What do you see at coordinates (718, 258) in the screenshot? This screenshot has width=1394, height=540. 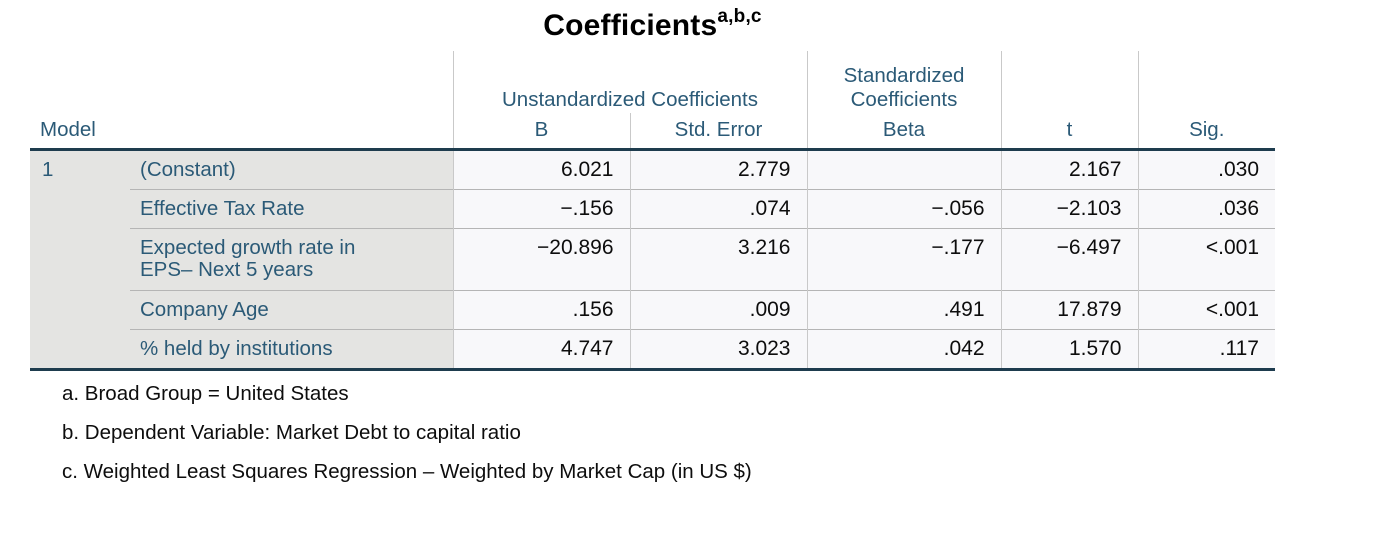 I see `cell-std-error: 3.216` at bounding box center [718, 258].